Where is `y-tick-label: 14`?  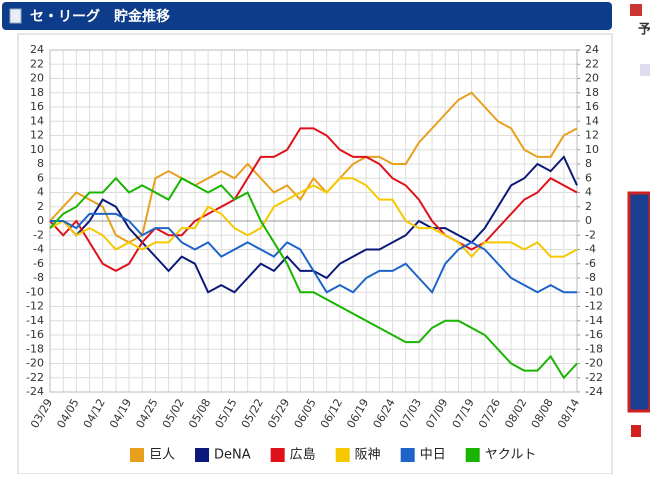 y-tick-label: 14 is located at coordinates (37, 120).